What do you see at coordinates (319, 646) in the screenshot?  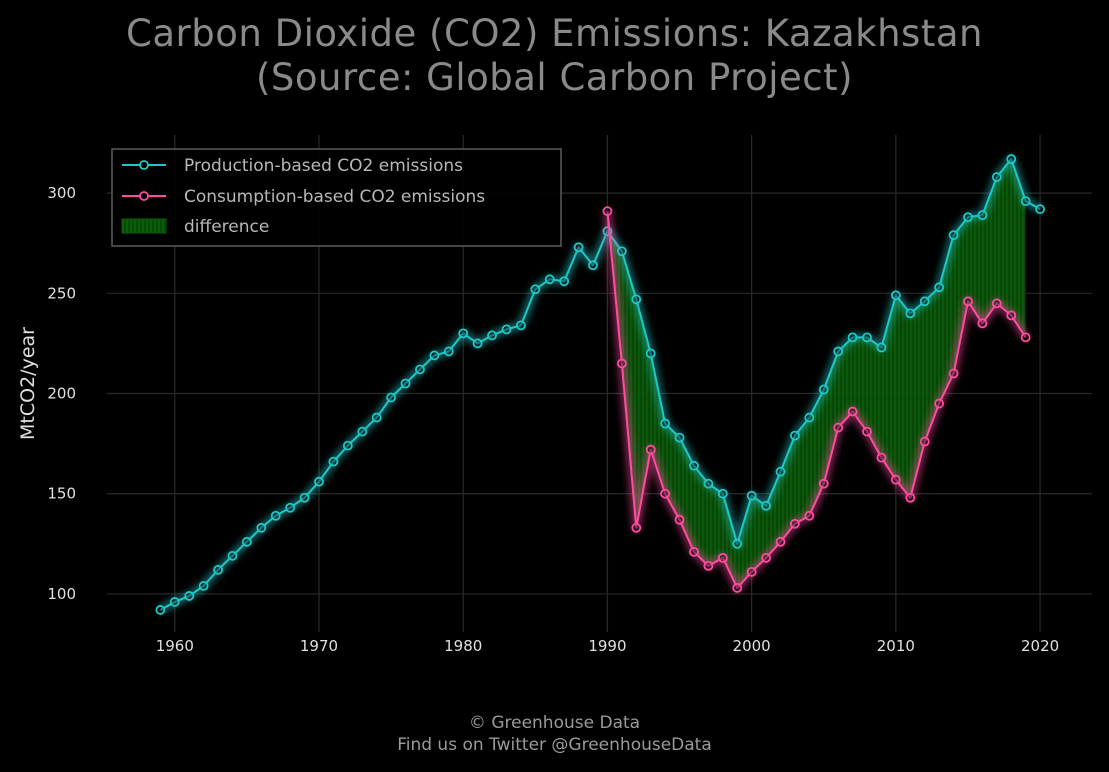 I see `x-tick-label: 1970` at bounding box center [319, 646].